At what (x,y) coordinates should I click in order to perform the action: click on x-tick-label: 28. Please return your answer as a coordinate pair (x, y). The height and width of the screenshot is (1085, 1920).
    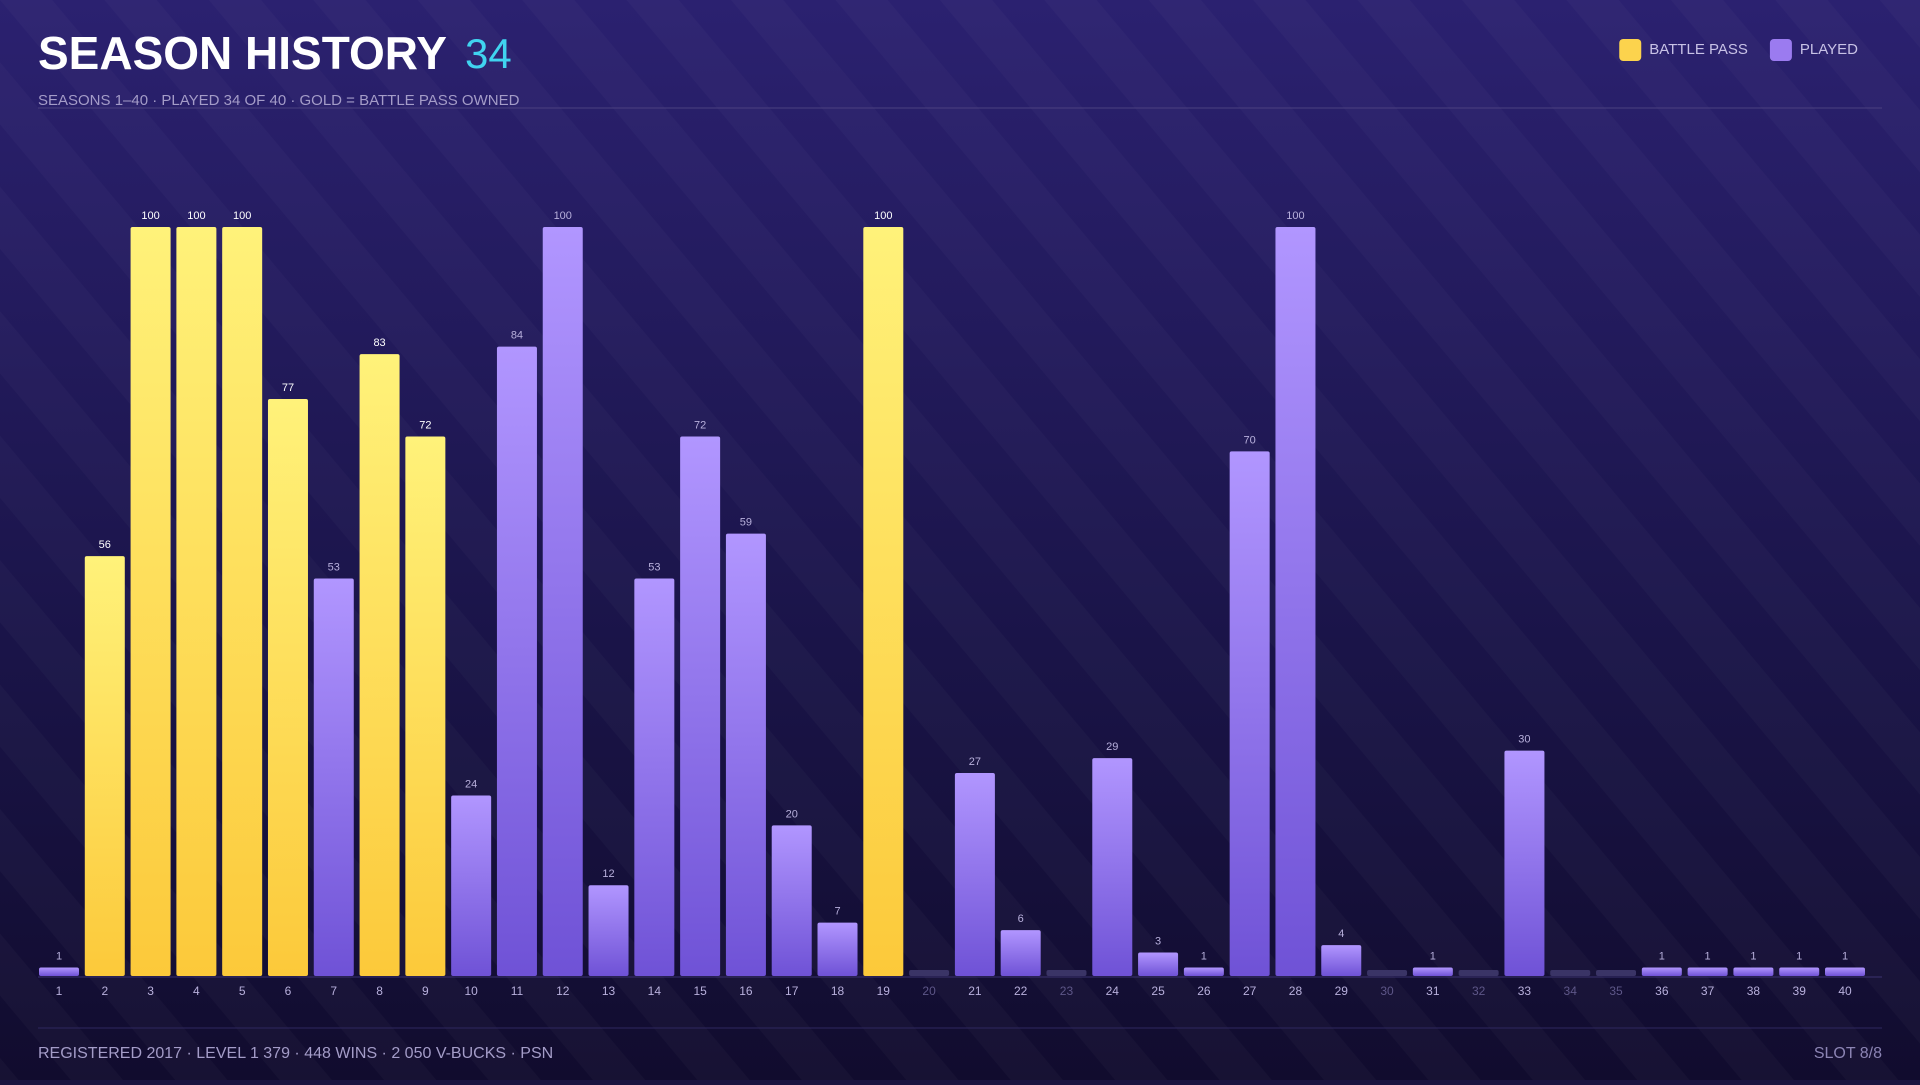
    Looking at the image, I should click on (1296, 991).